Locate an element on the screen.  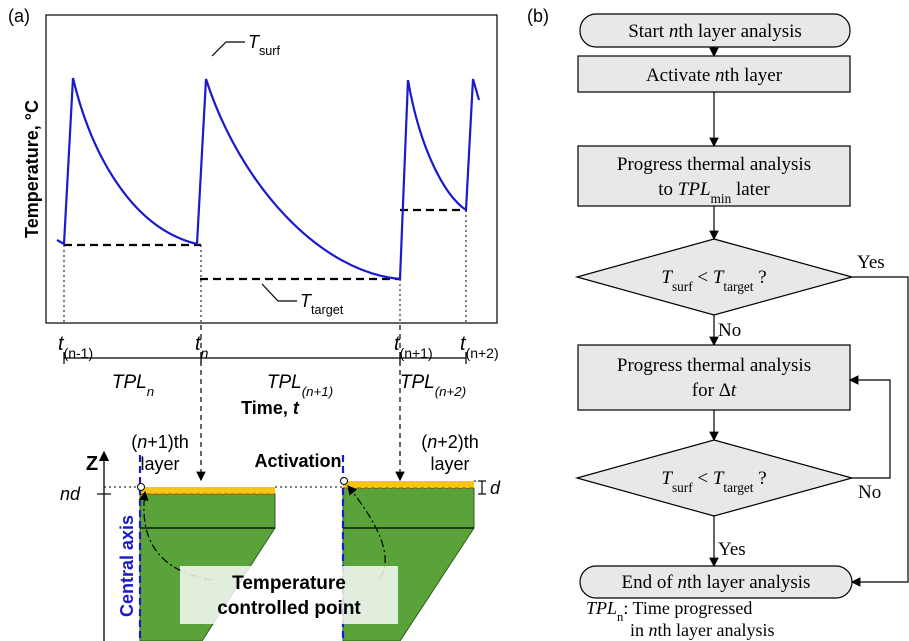
note: TPLn: Time progressed is located at coordinates (669, 611).